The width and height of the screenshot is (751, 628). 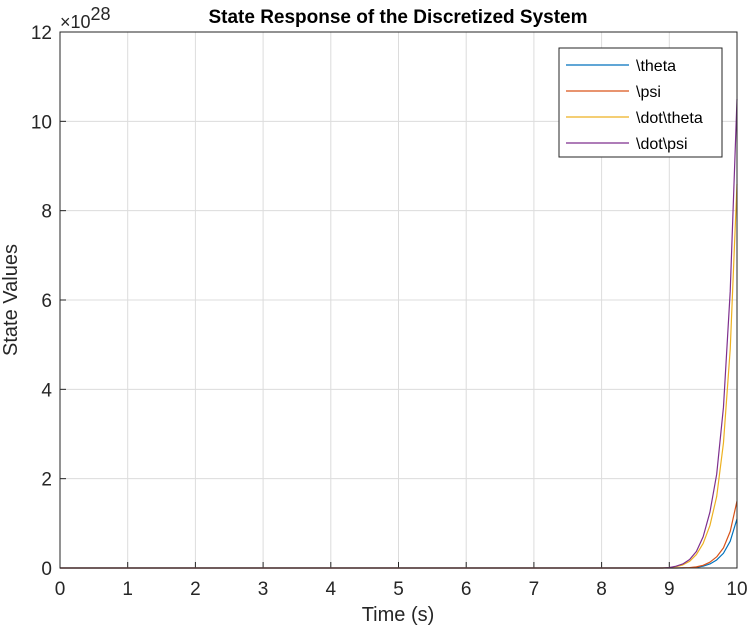 What do you see at coordinates (41, 122) in the screenshot?
I see `y-tick-label: 10` at bounding box center [41, 122].